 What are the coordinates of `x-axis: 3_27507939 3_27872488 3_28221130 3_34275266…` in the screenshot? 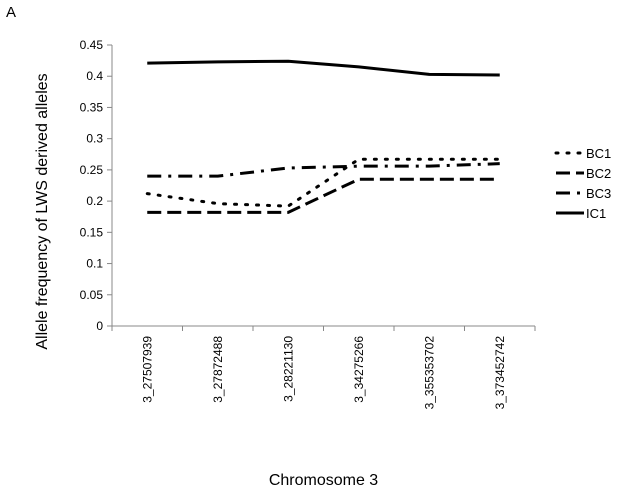 It's located at (323, 367).